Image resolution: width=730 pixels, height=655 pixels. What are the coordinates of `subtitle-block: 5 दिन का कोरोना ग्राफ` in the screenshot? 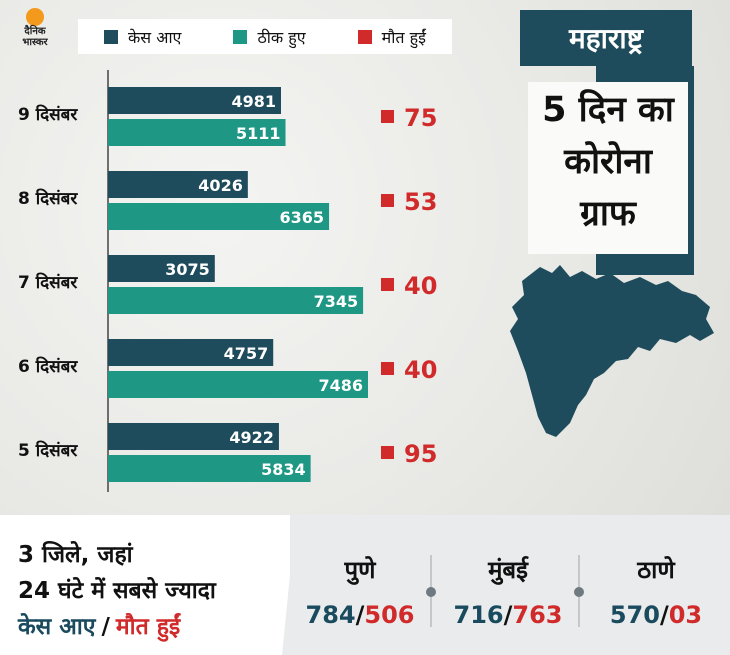 It's located at (607, 170).